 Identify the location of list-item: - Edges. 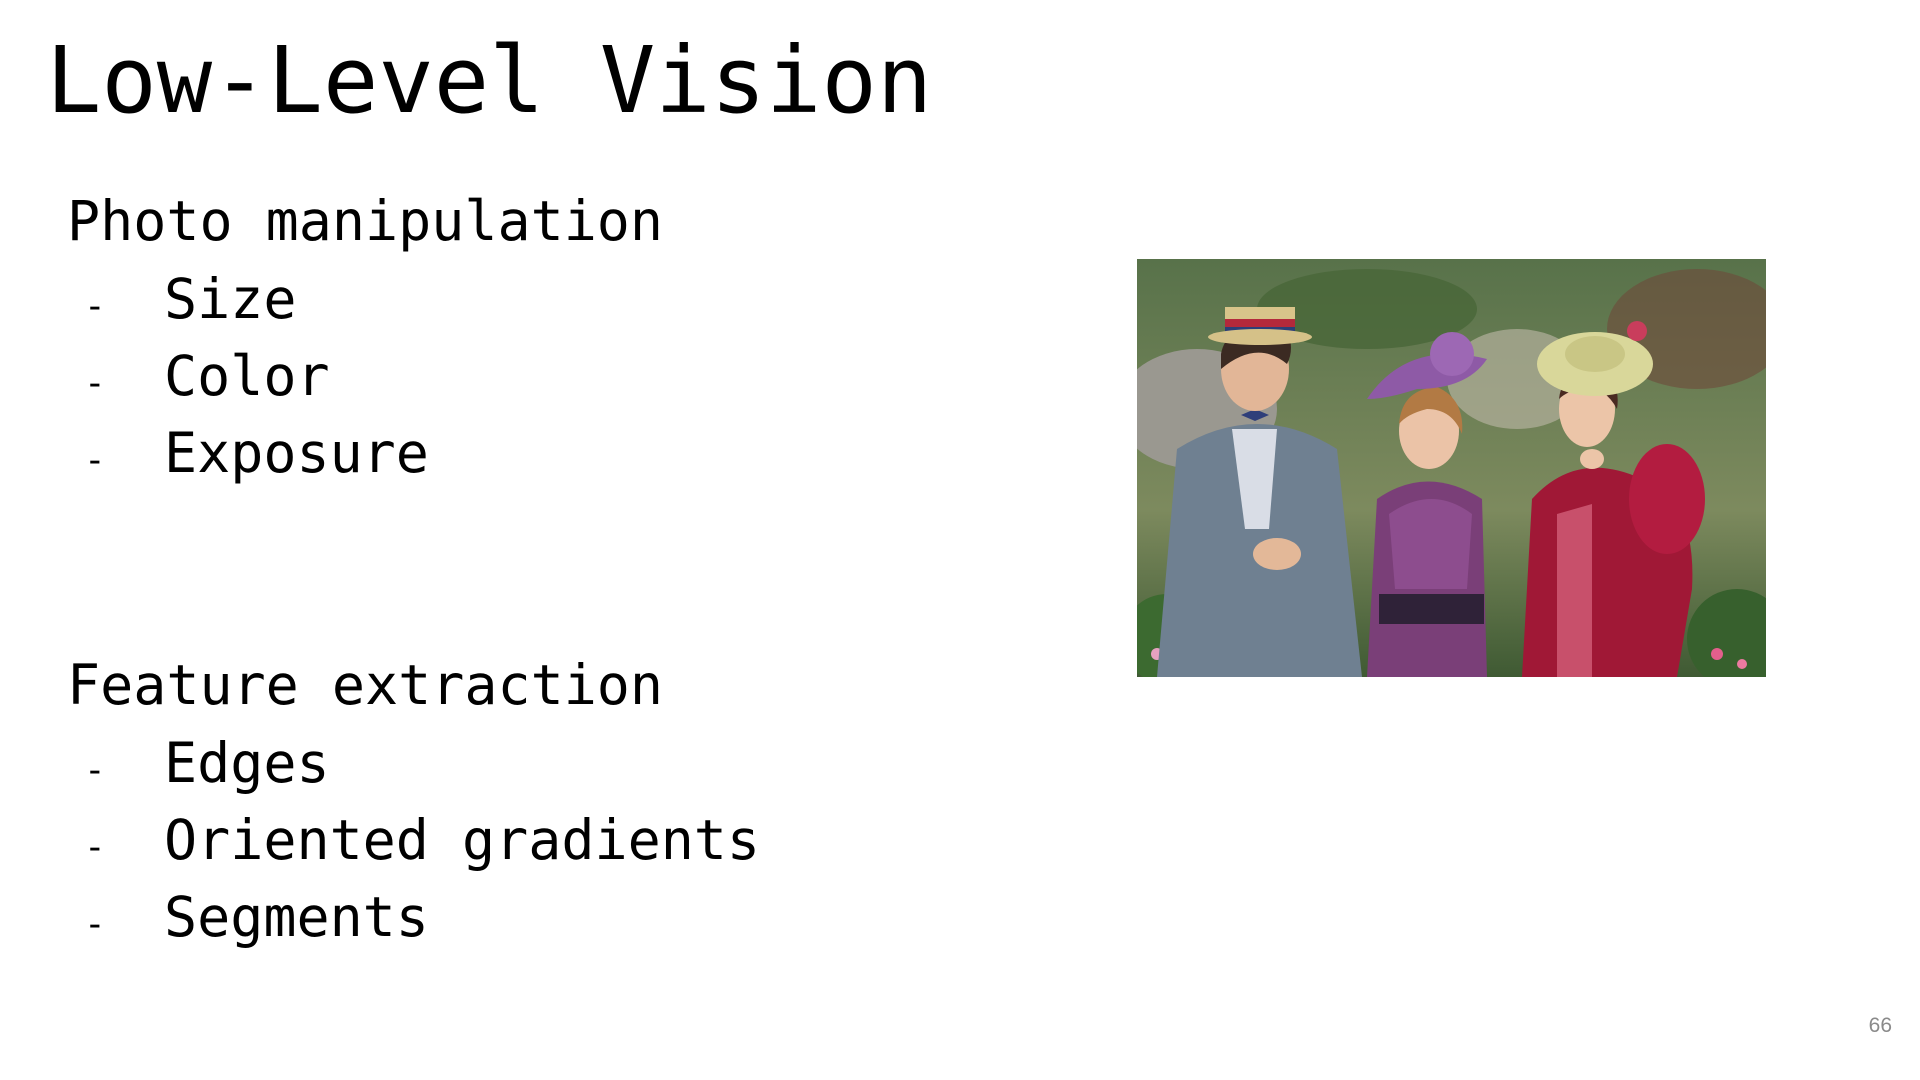
(413, 768).